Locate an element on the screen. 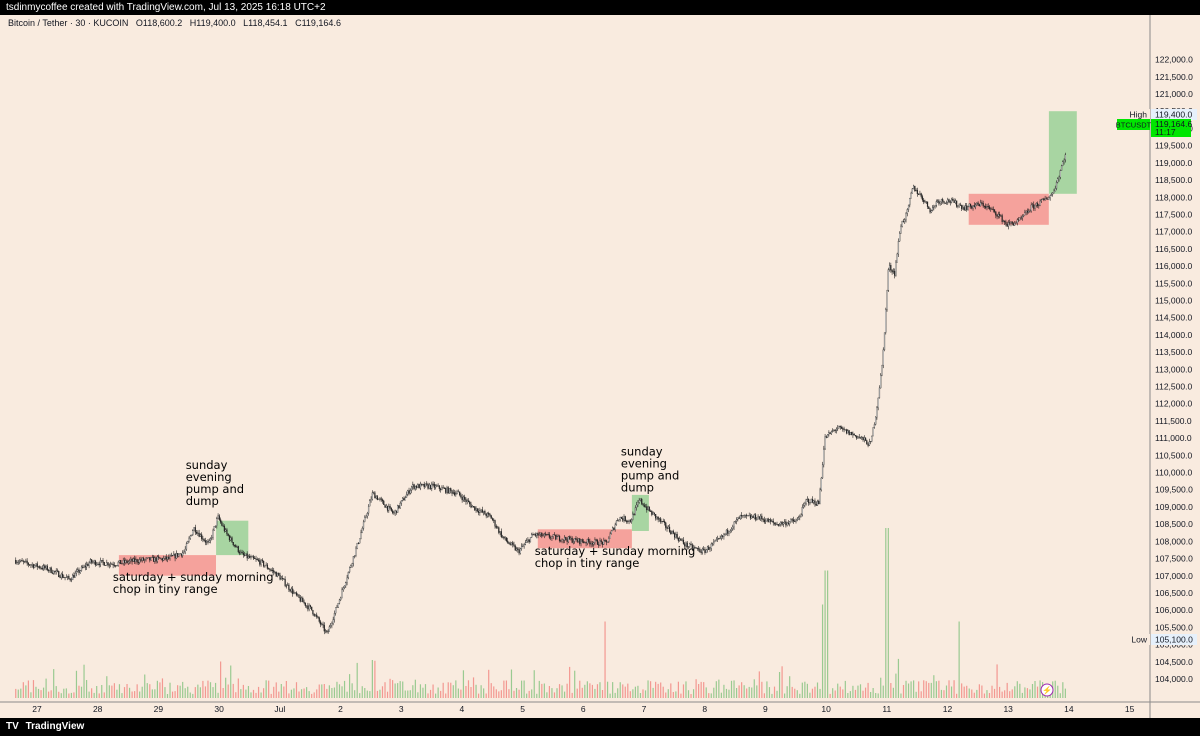  time-tick-label: 14 is located at coordinates (1069, 709).